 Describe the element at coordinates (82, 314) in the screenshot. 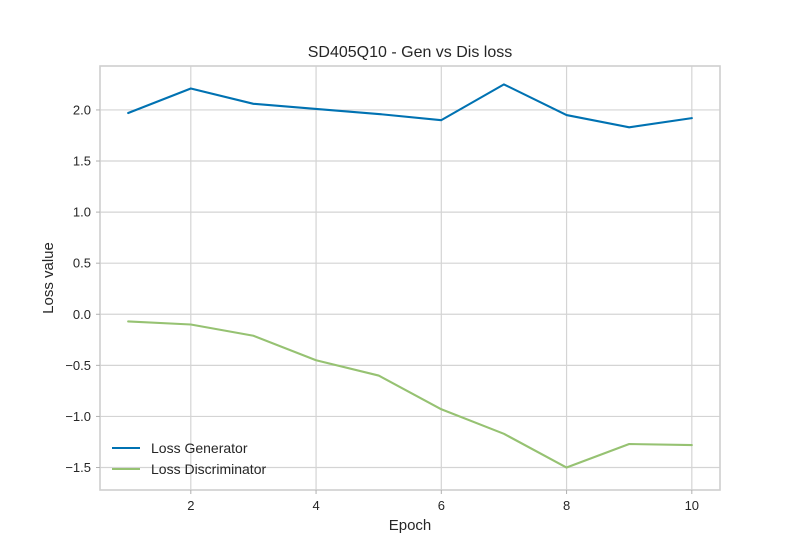

I see `y-tick-label: 0.0` at that location.